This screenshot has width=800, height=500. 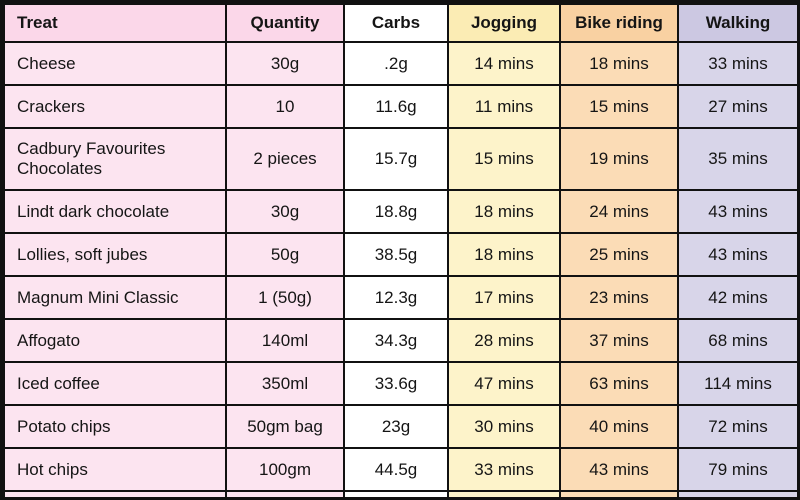 What do you see at coordinates (115, 383) in the screenshot?
I see `cell-treat: Iced coffee` at bounding box center [115, 383].